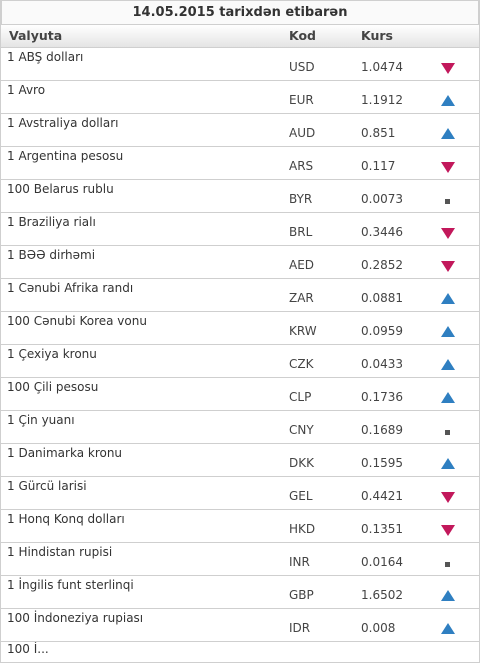 Image resolution: width=480 pixels, height=663 pixels. Describe the element at coordinates (301, 199) in the screenshot. I see `currency-code: BYR` at that location.